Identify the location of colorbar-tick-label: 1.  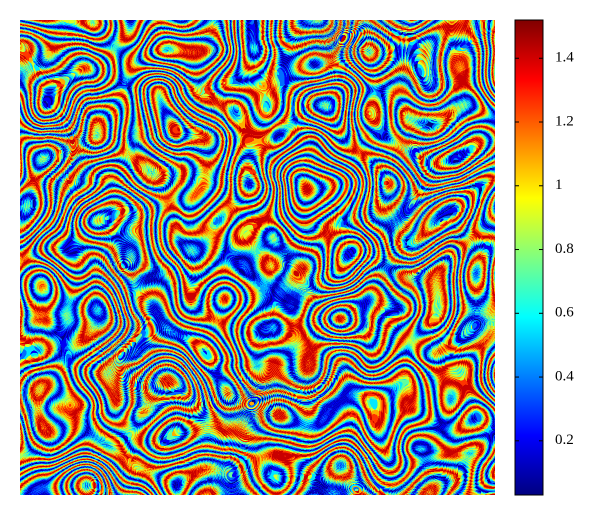
(559, 185).